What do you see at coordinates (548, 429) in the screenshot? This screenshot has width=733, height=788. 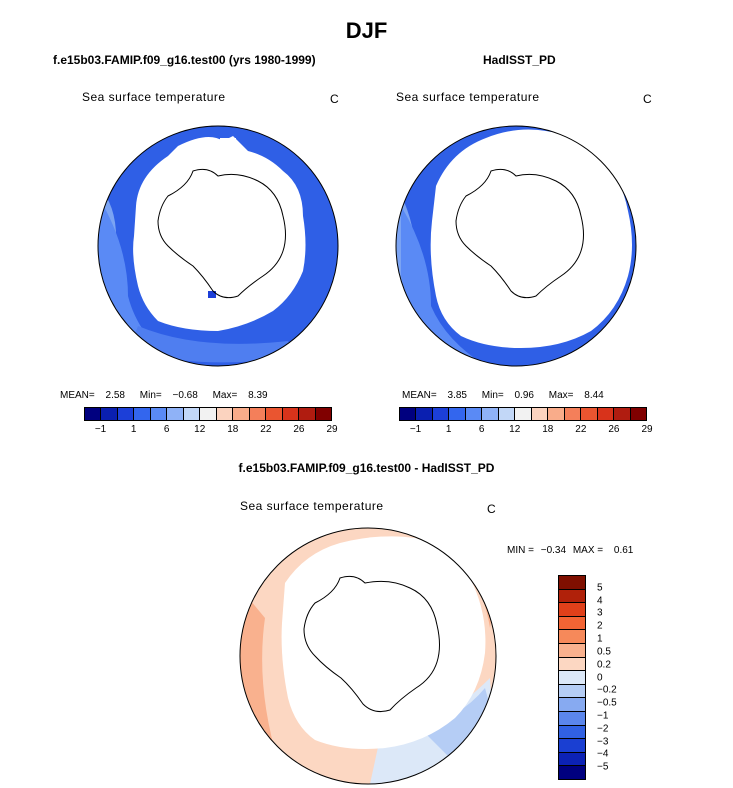 I see `panel-2-colorbar-tick-label: 18` at bounding box center [548, 429].